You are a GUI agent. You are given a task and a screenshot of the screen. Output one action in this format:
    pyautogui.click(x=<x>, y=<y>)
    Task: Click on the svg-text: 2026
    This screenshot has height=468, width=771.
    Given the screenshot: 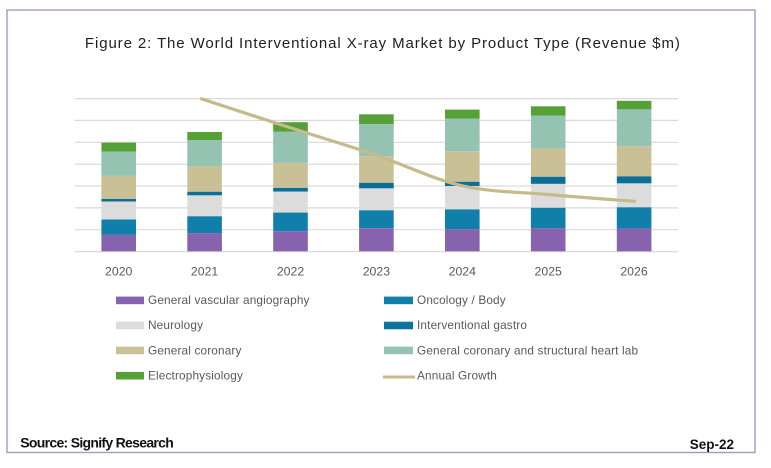 What is the action you would take?
    pyautogui.click(x=634, y=271)
    